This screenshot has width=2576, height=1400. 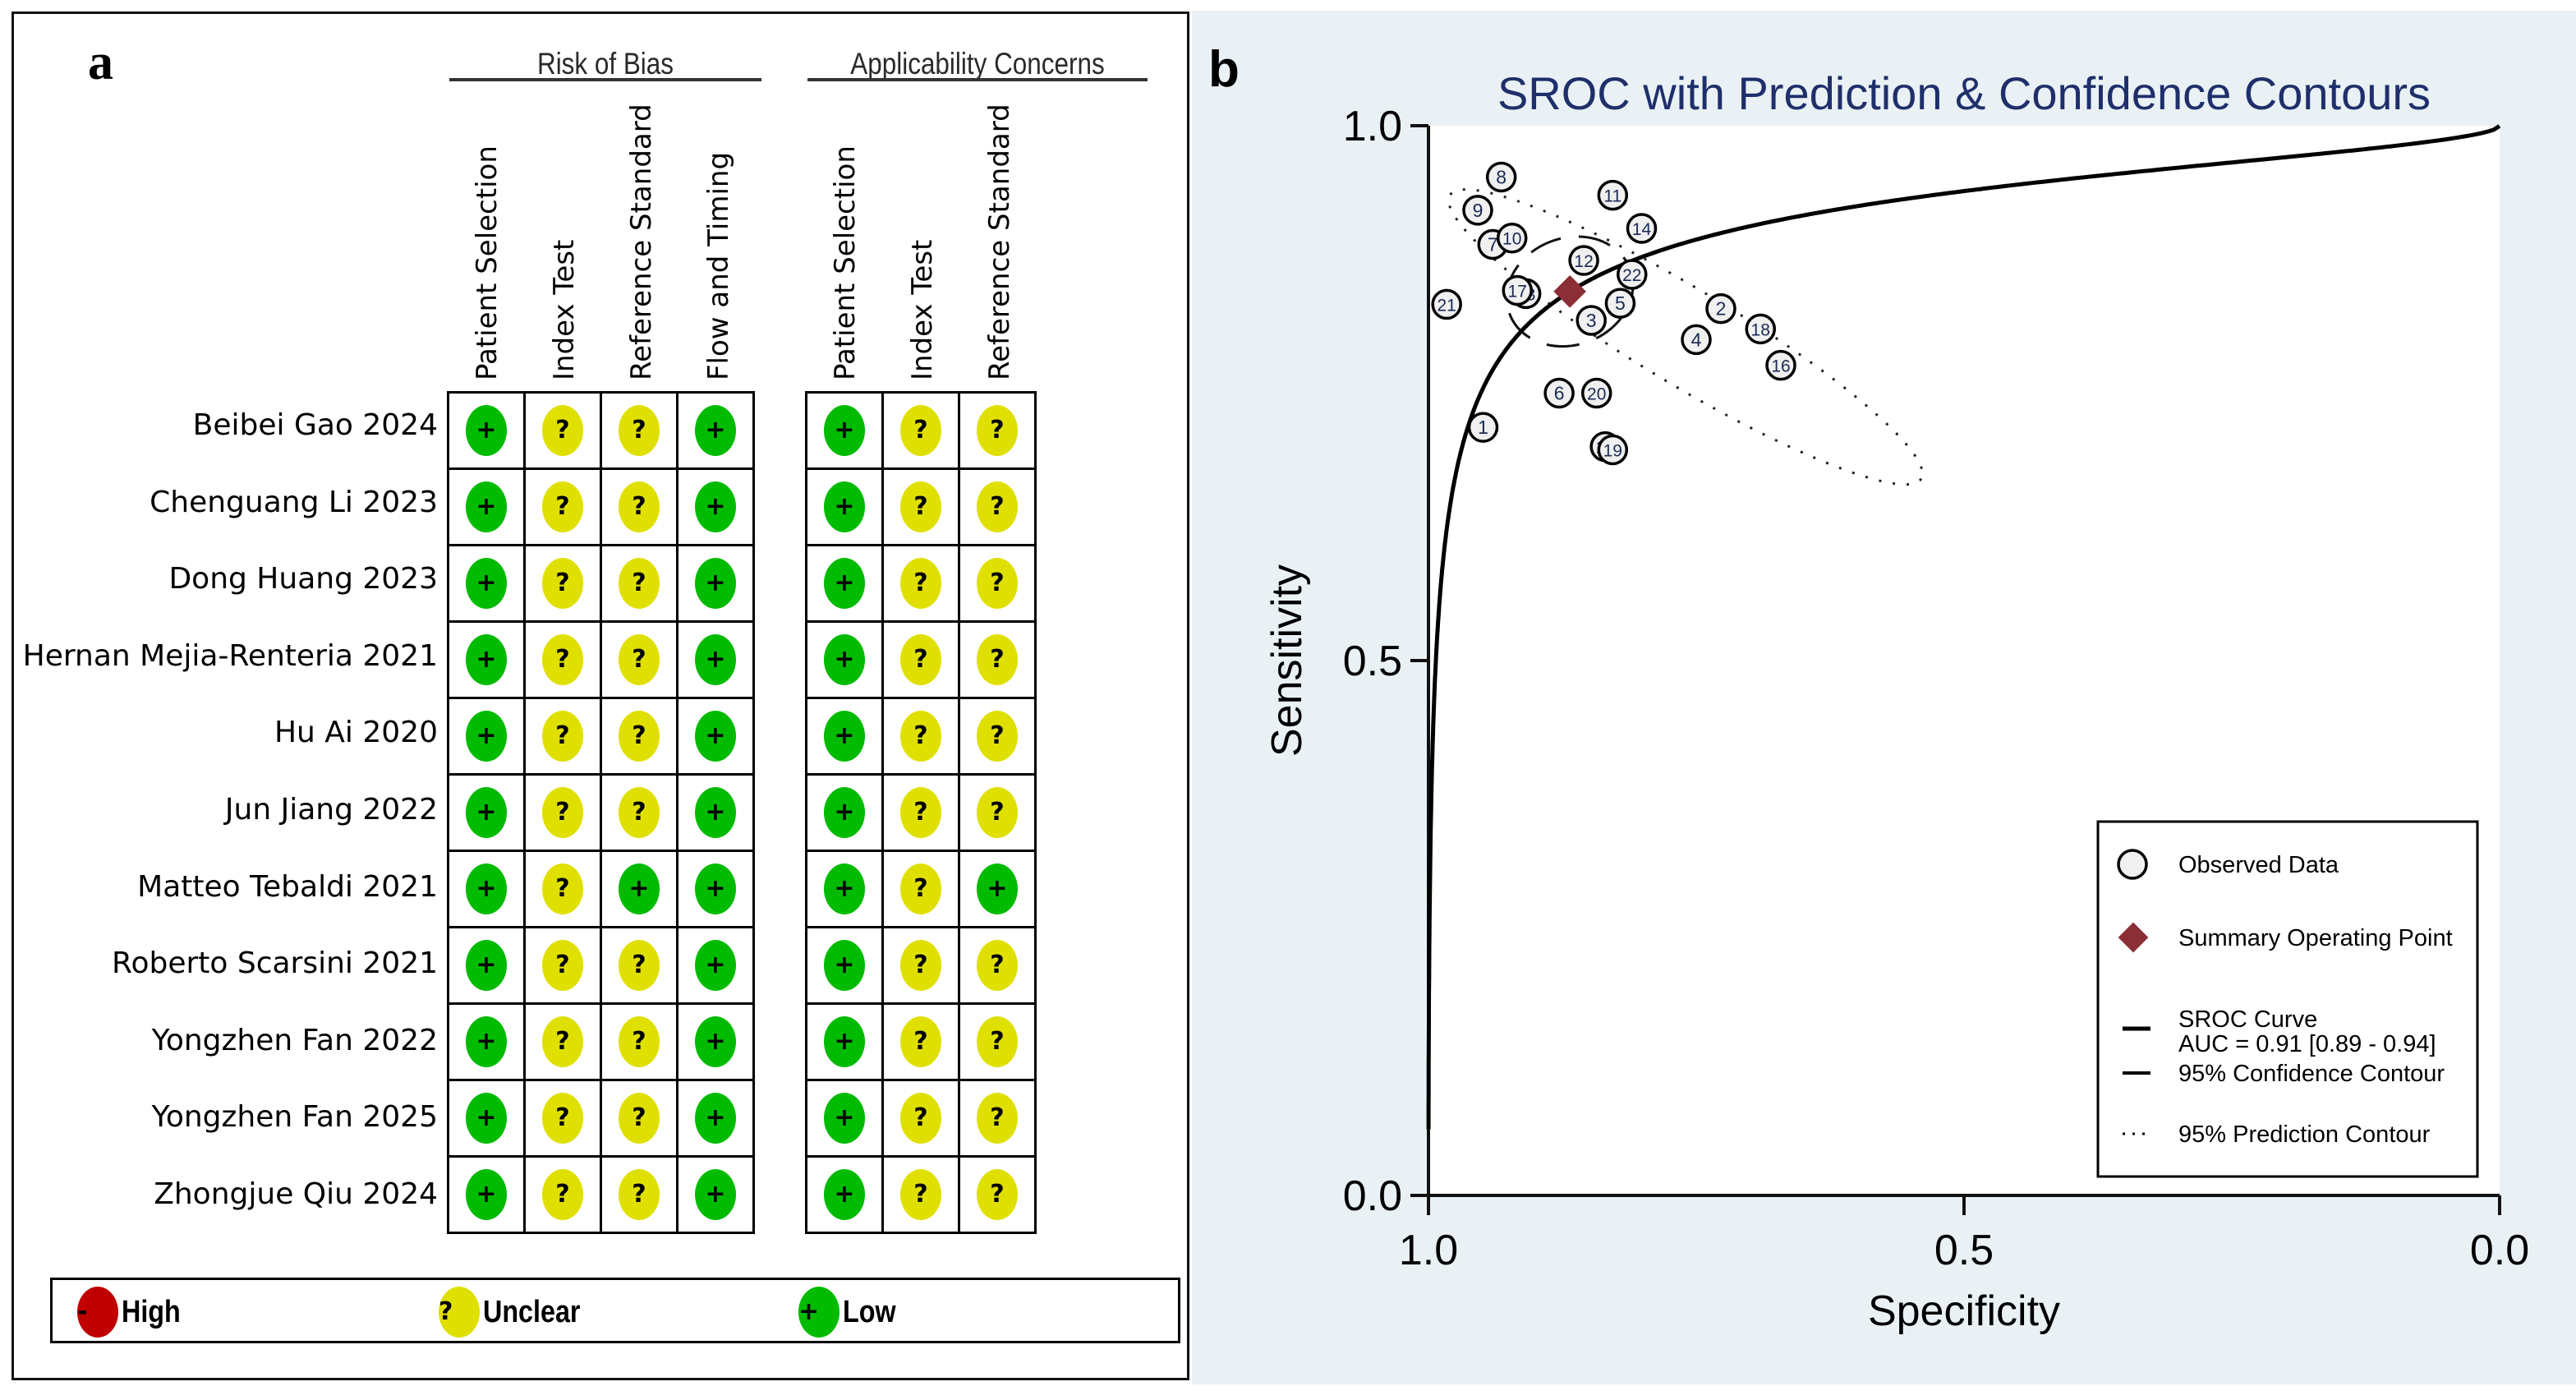 What do you see at coordinates (1512, 238) in the screenshot?
I see `observed-point: 10` at bounding box center [1512, 238].